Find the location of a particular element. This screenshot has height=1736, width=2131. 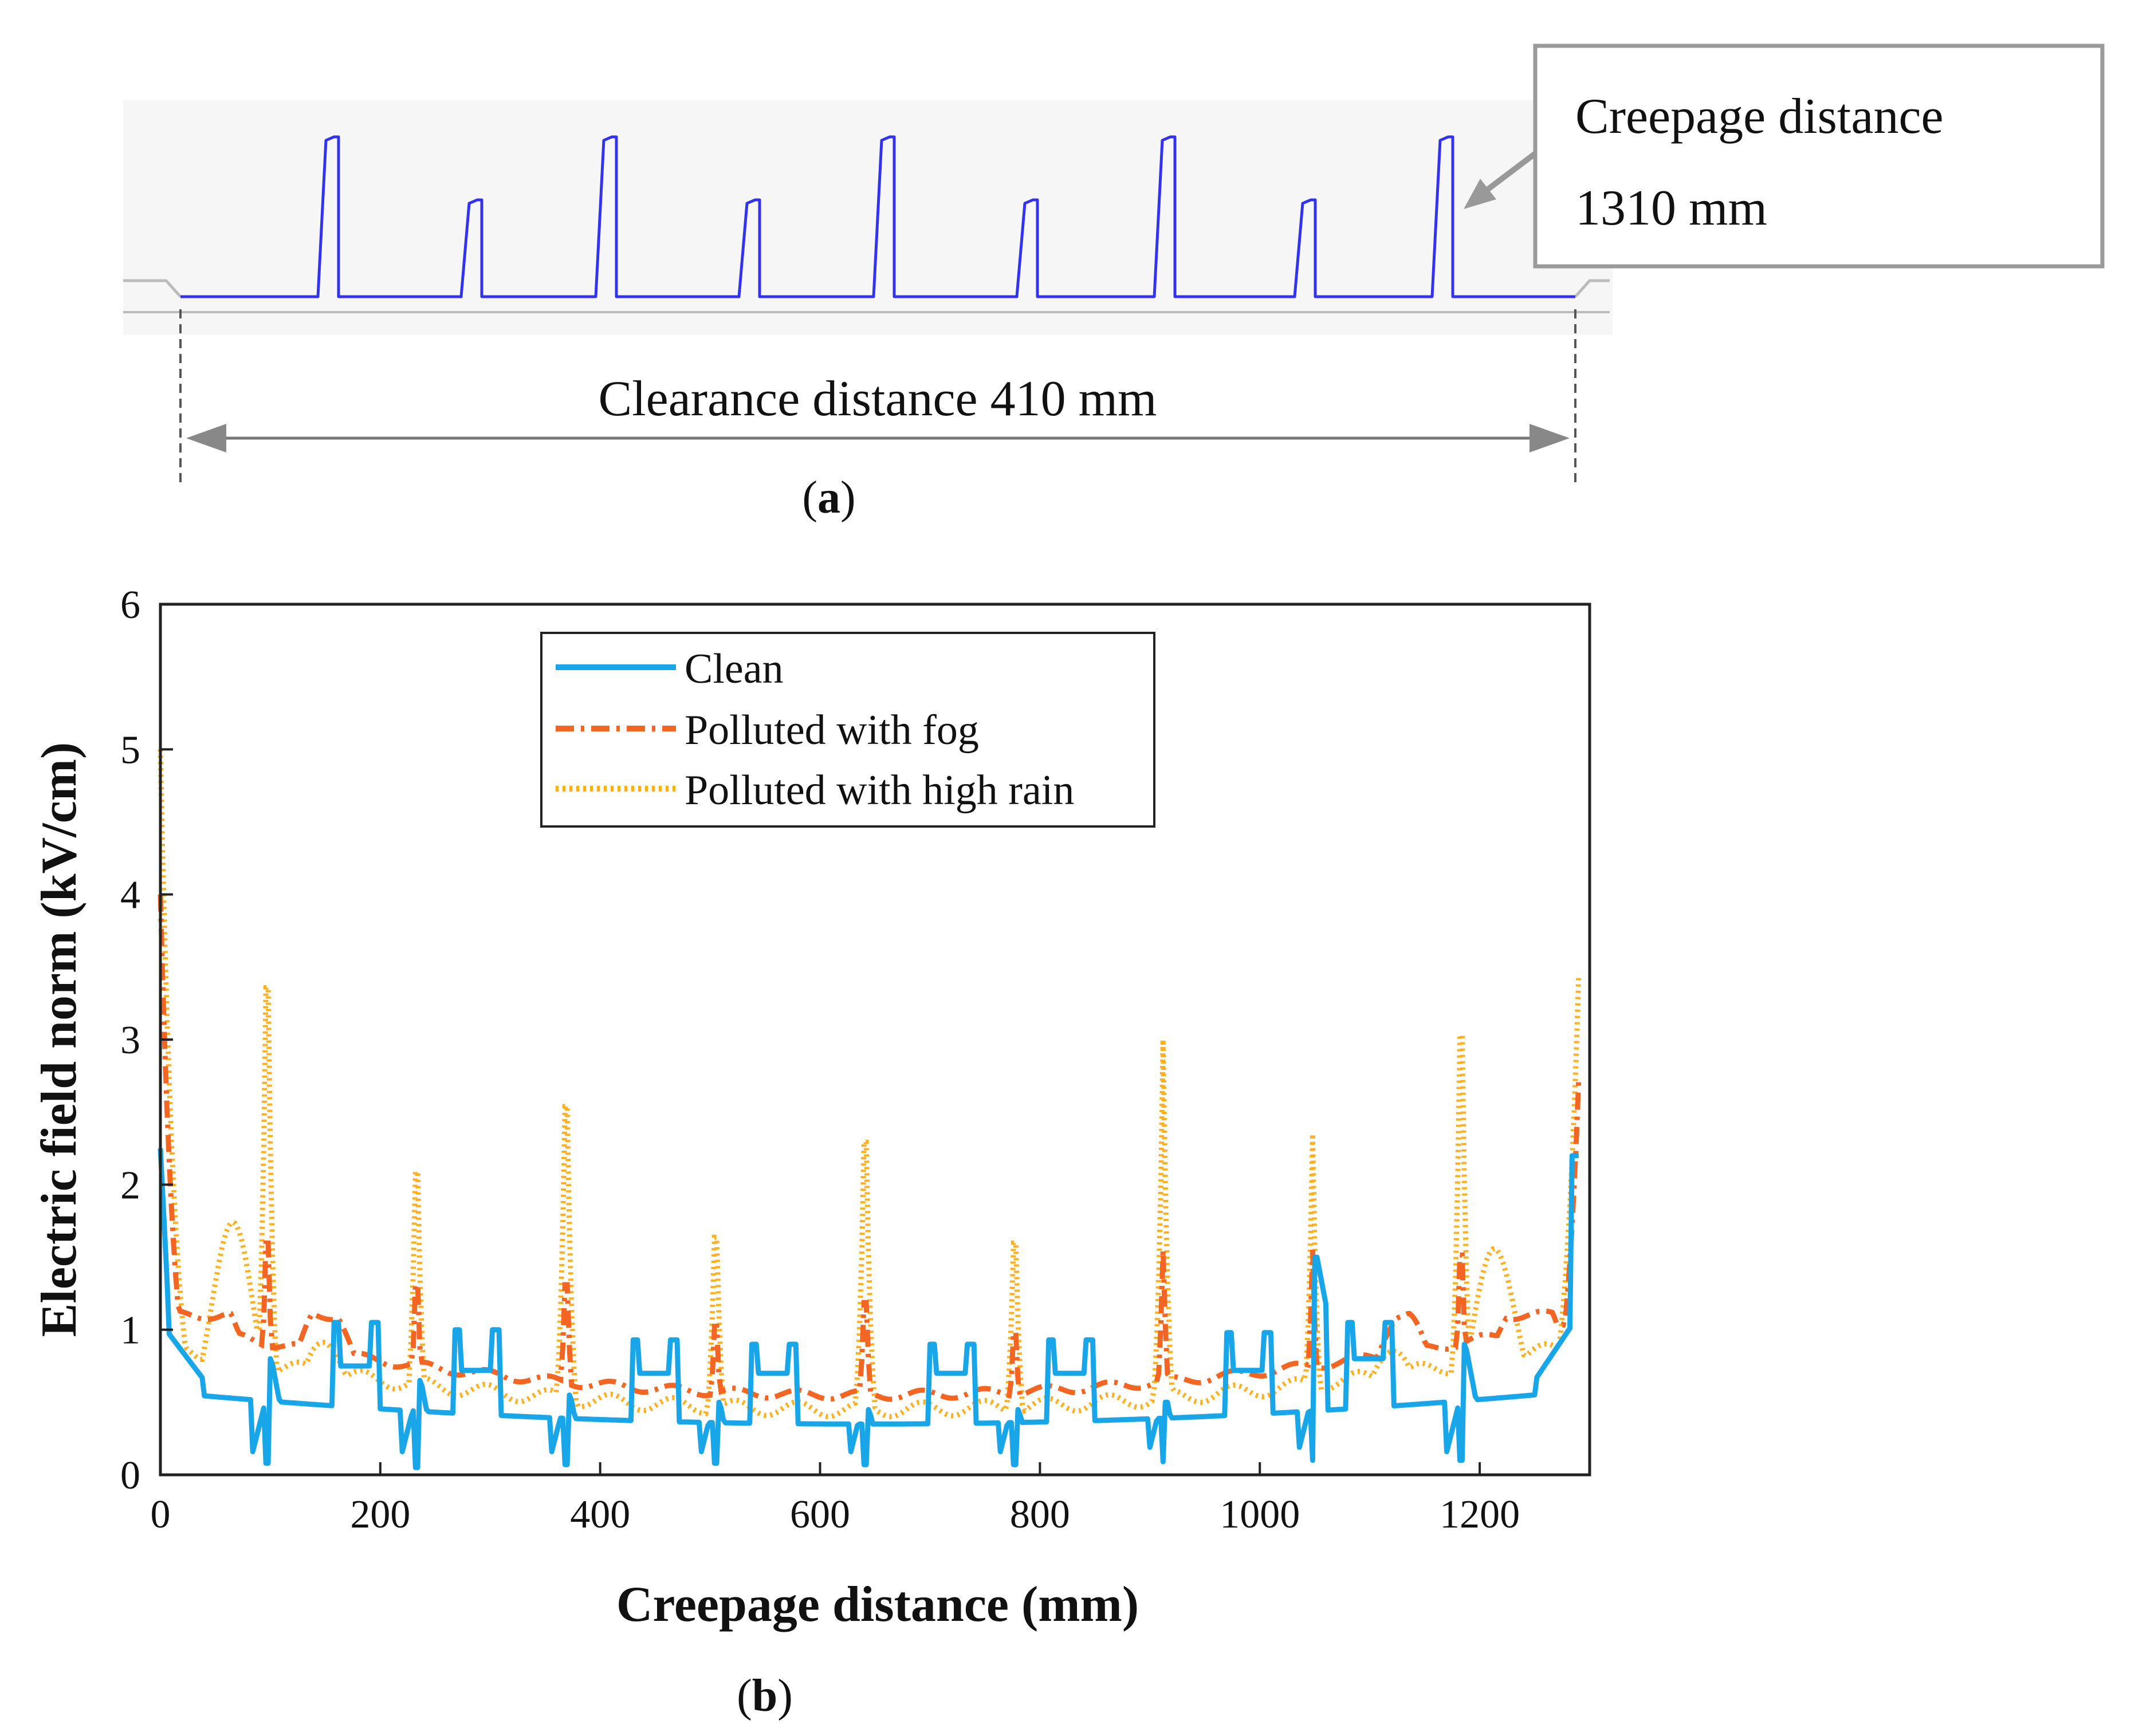

clearance-arrow-left-head is located at coordinates (206, 438).